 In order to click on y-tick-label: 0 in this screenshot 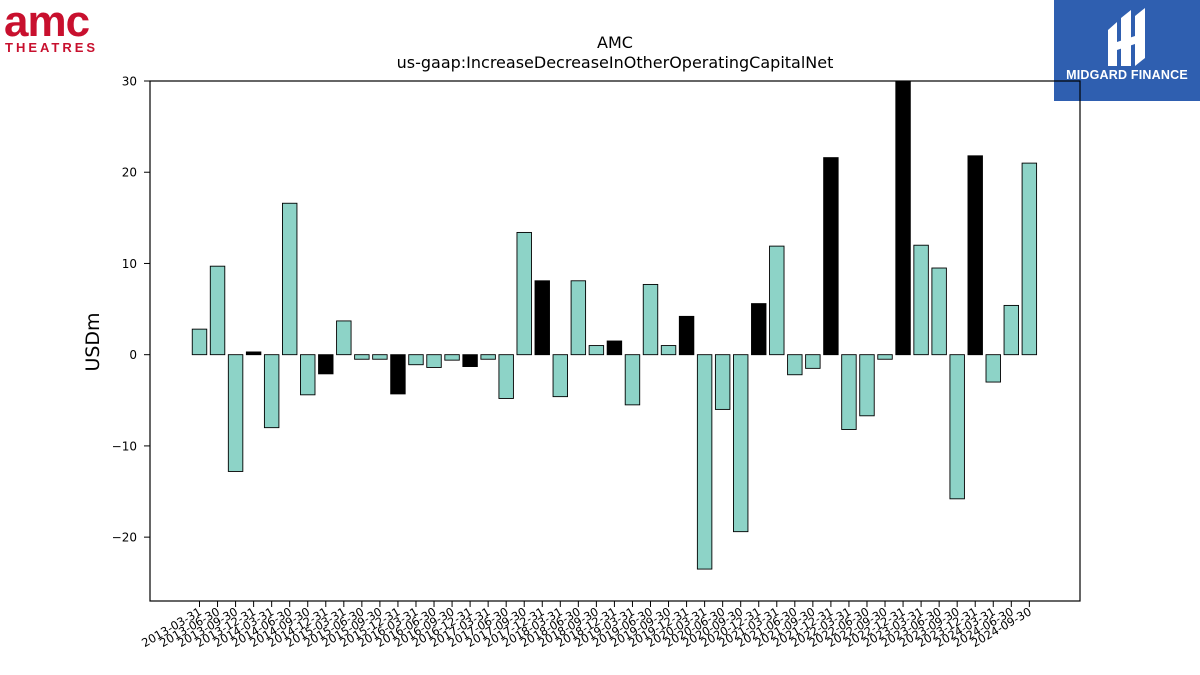, I will do `click(133, 355)`.